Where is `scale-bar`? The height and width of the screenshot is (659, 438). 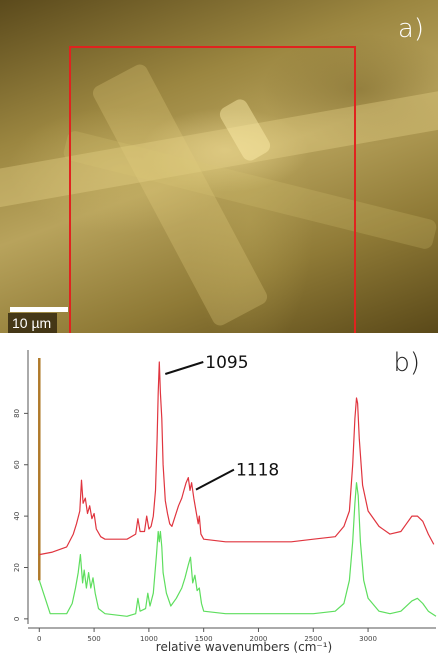 scale-bar is located at coordinates (39, 309).